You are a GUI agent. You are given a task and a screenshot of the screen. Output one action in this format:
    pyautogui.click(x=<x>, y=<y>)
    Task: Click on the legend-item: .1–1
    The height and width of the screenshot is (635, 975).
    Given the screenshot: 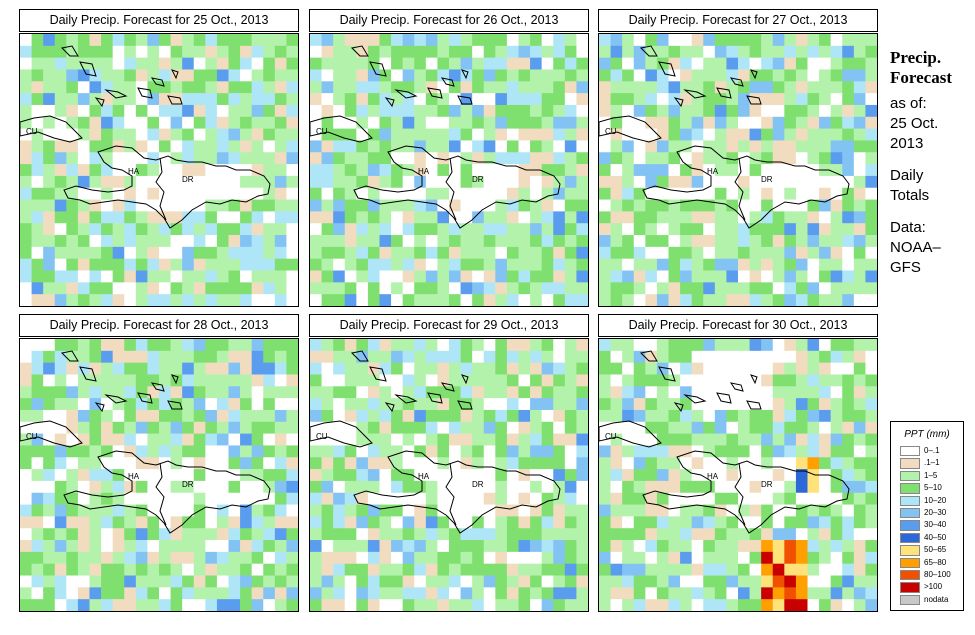 What is the action you would take?
    pyautogui.click(x=927, y=463)
    